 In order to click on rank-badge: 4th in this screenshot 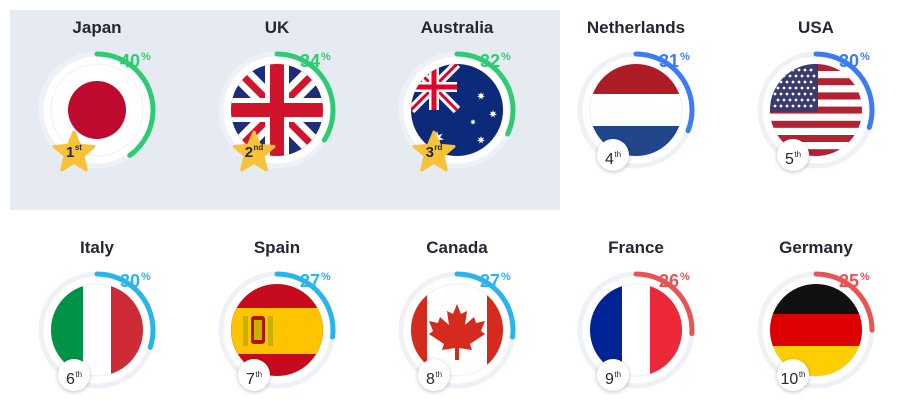, I will do `click(613, 155)`.